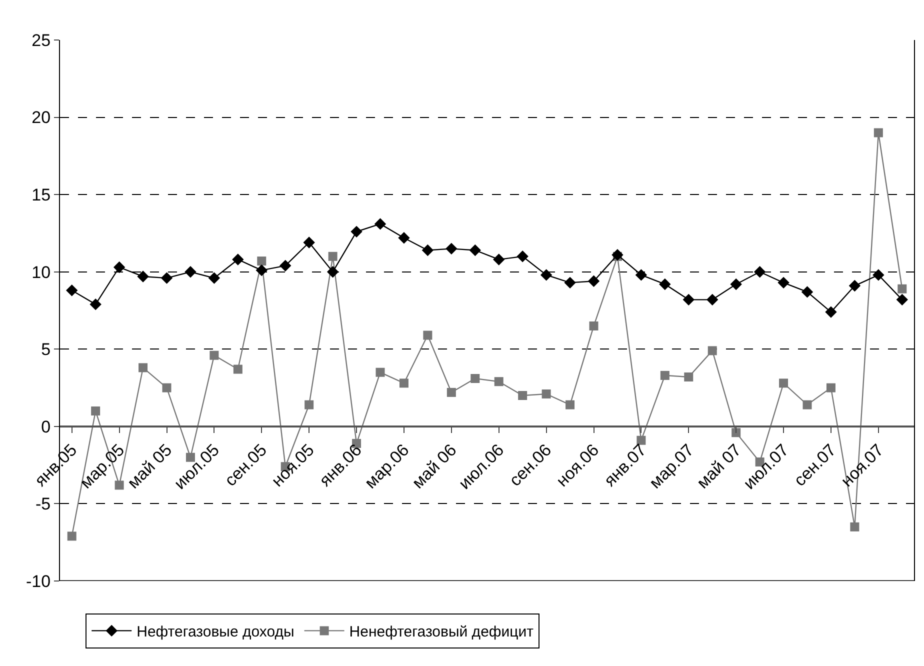 The width and height of the screenshot is (924, 666). Describe the element at coordinates (41, 40) in the screenshot. I see `y-tick-label: 25` at that location.